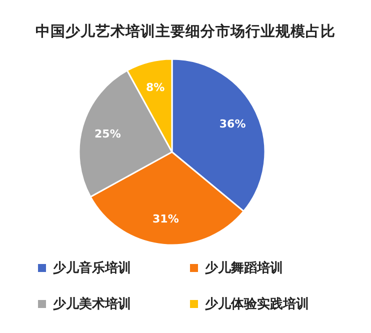 The image size is (371, 333). What do you see at coordinates (186, 31) in the screenshot?
I see `chart-title: 中国少儿艺术培训主要细分市场行业规模占比` at bounding box center [186, 31].